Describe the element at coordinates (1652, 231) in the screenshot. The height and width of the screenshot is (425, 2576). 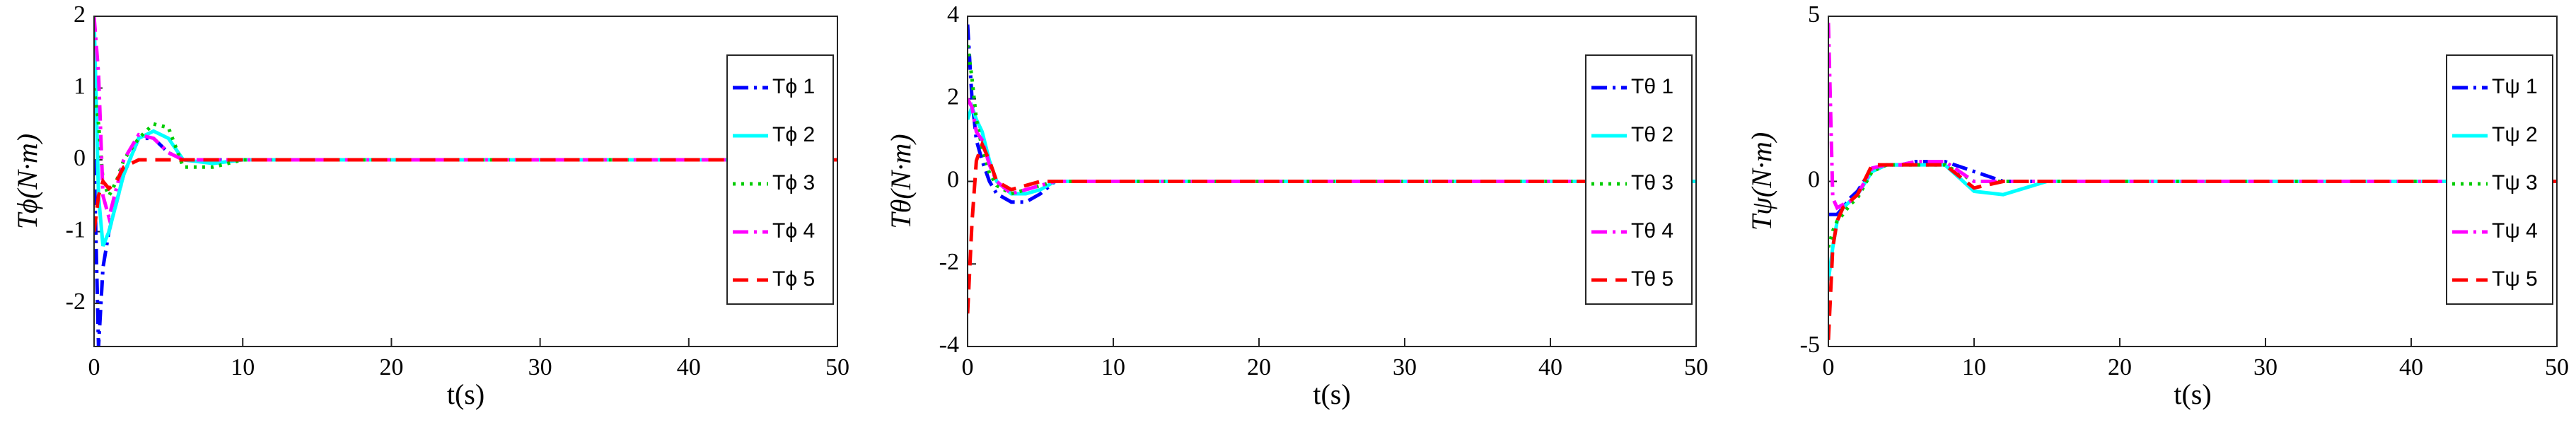
I see `legend-label: Tθ 4` at that location.